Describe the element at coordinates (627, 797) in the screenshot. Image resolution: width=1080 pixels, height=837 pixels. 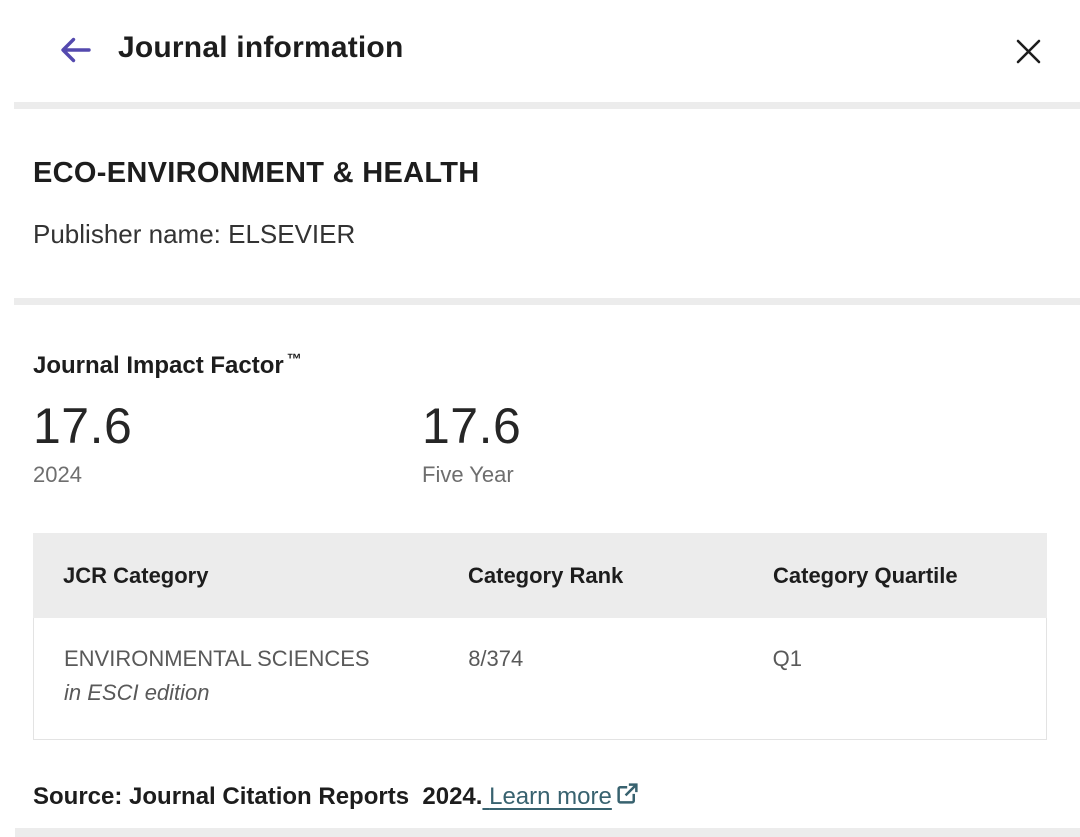
I see `external-link-icon` at that location.